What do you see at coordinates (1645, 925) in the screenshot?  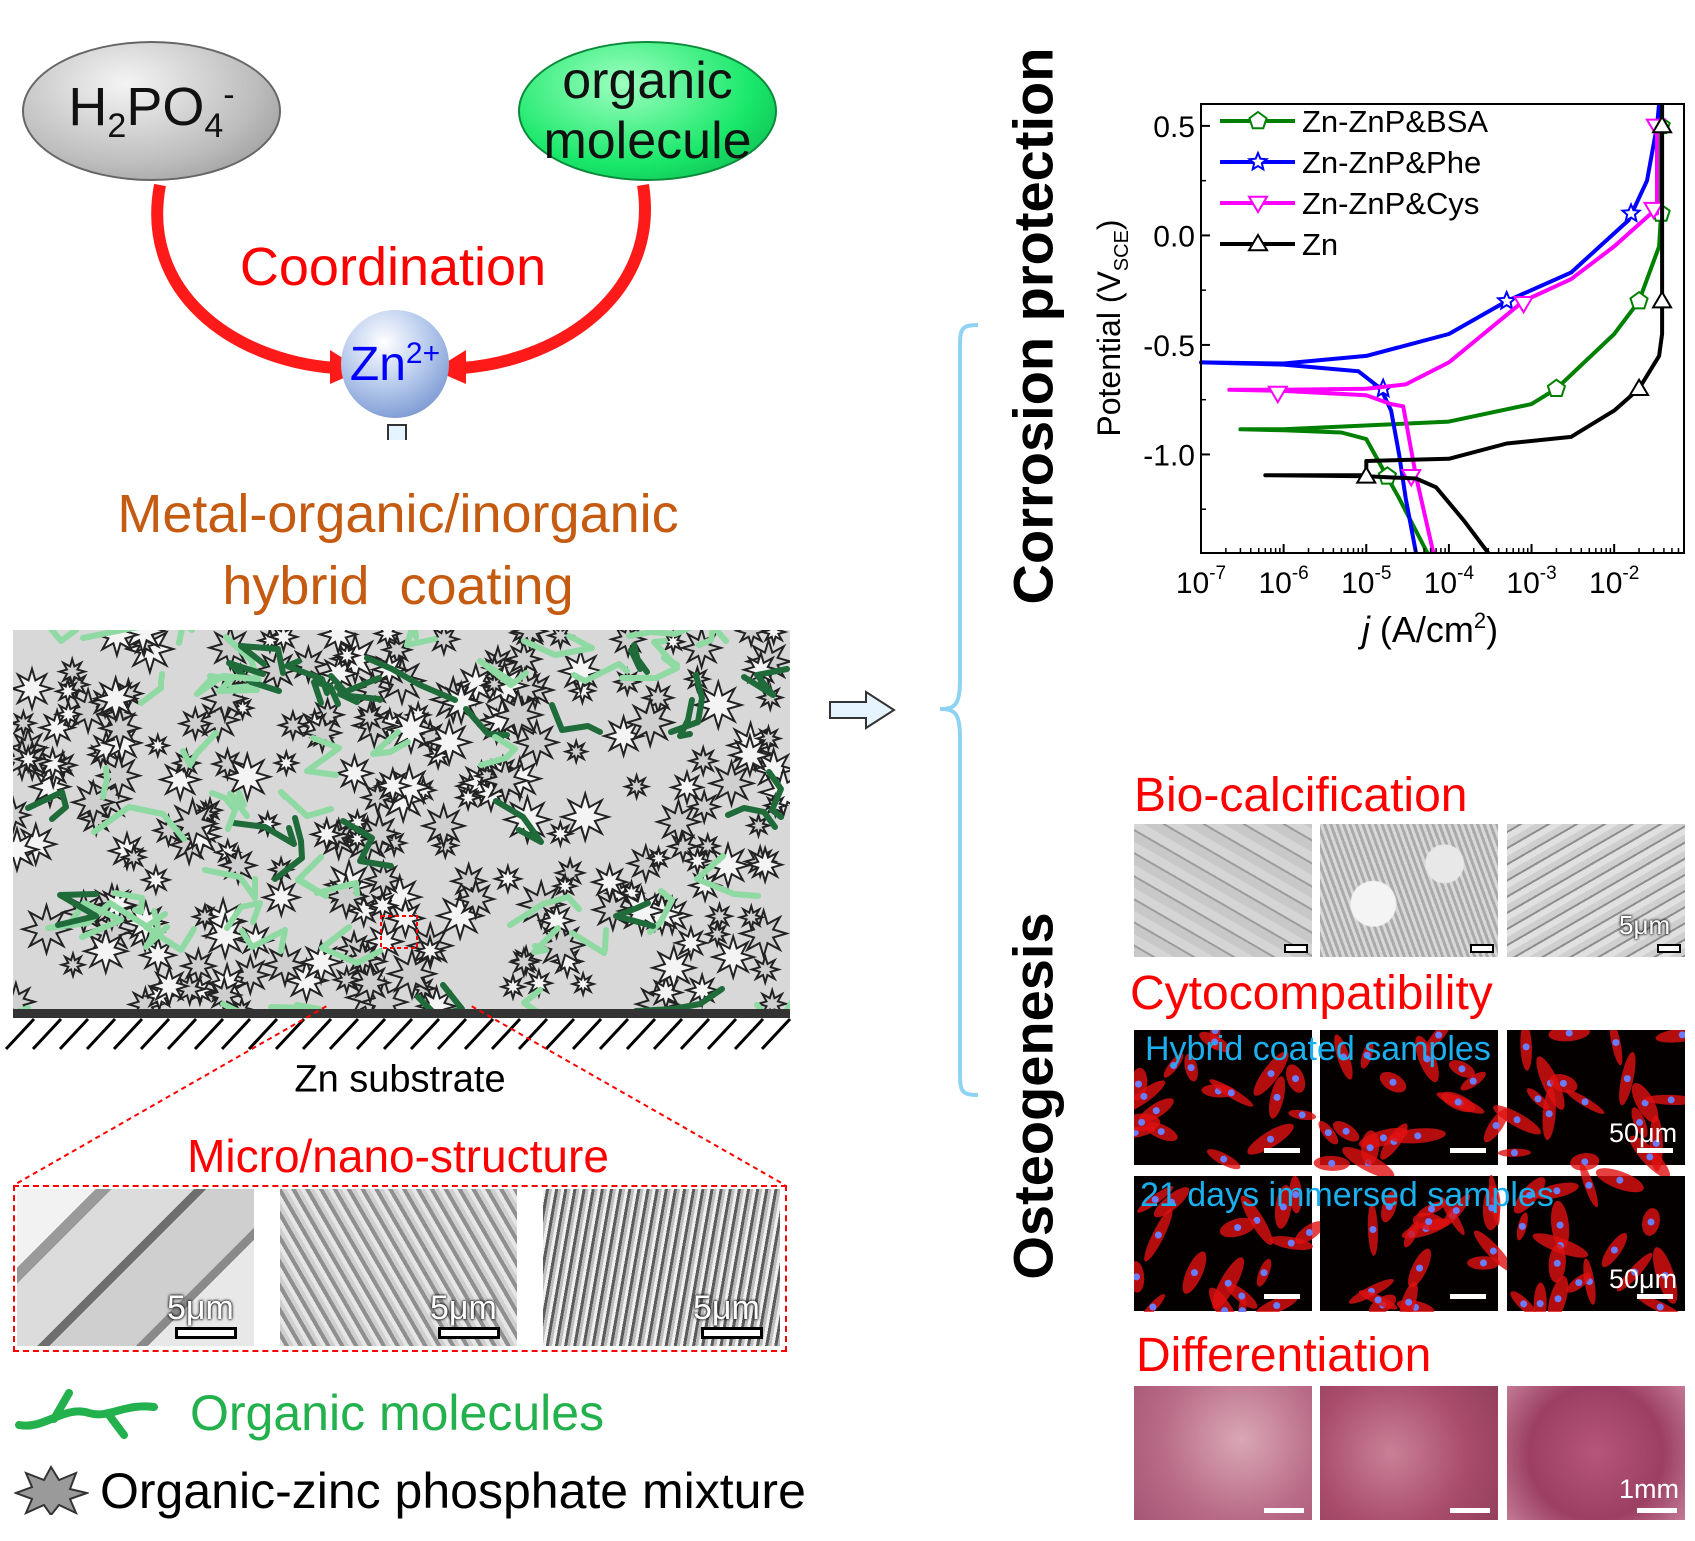 I see `calcification-scale-label: 5μm` at bounding box center [1645, 925].